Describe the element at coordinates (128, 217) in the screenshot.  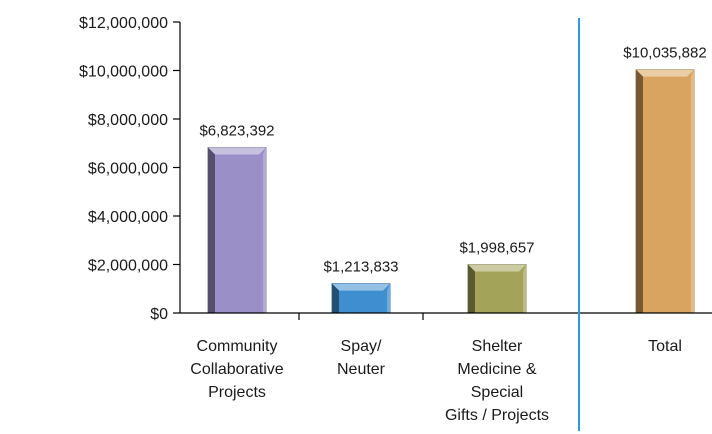
I see `y-tick-label: $4,000,000` at that location.